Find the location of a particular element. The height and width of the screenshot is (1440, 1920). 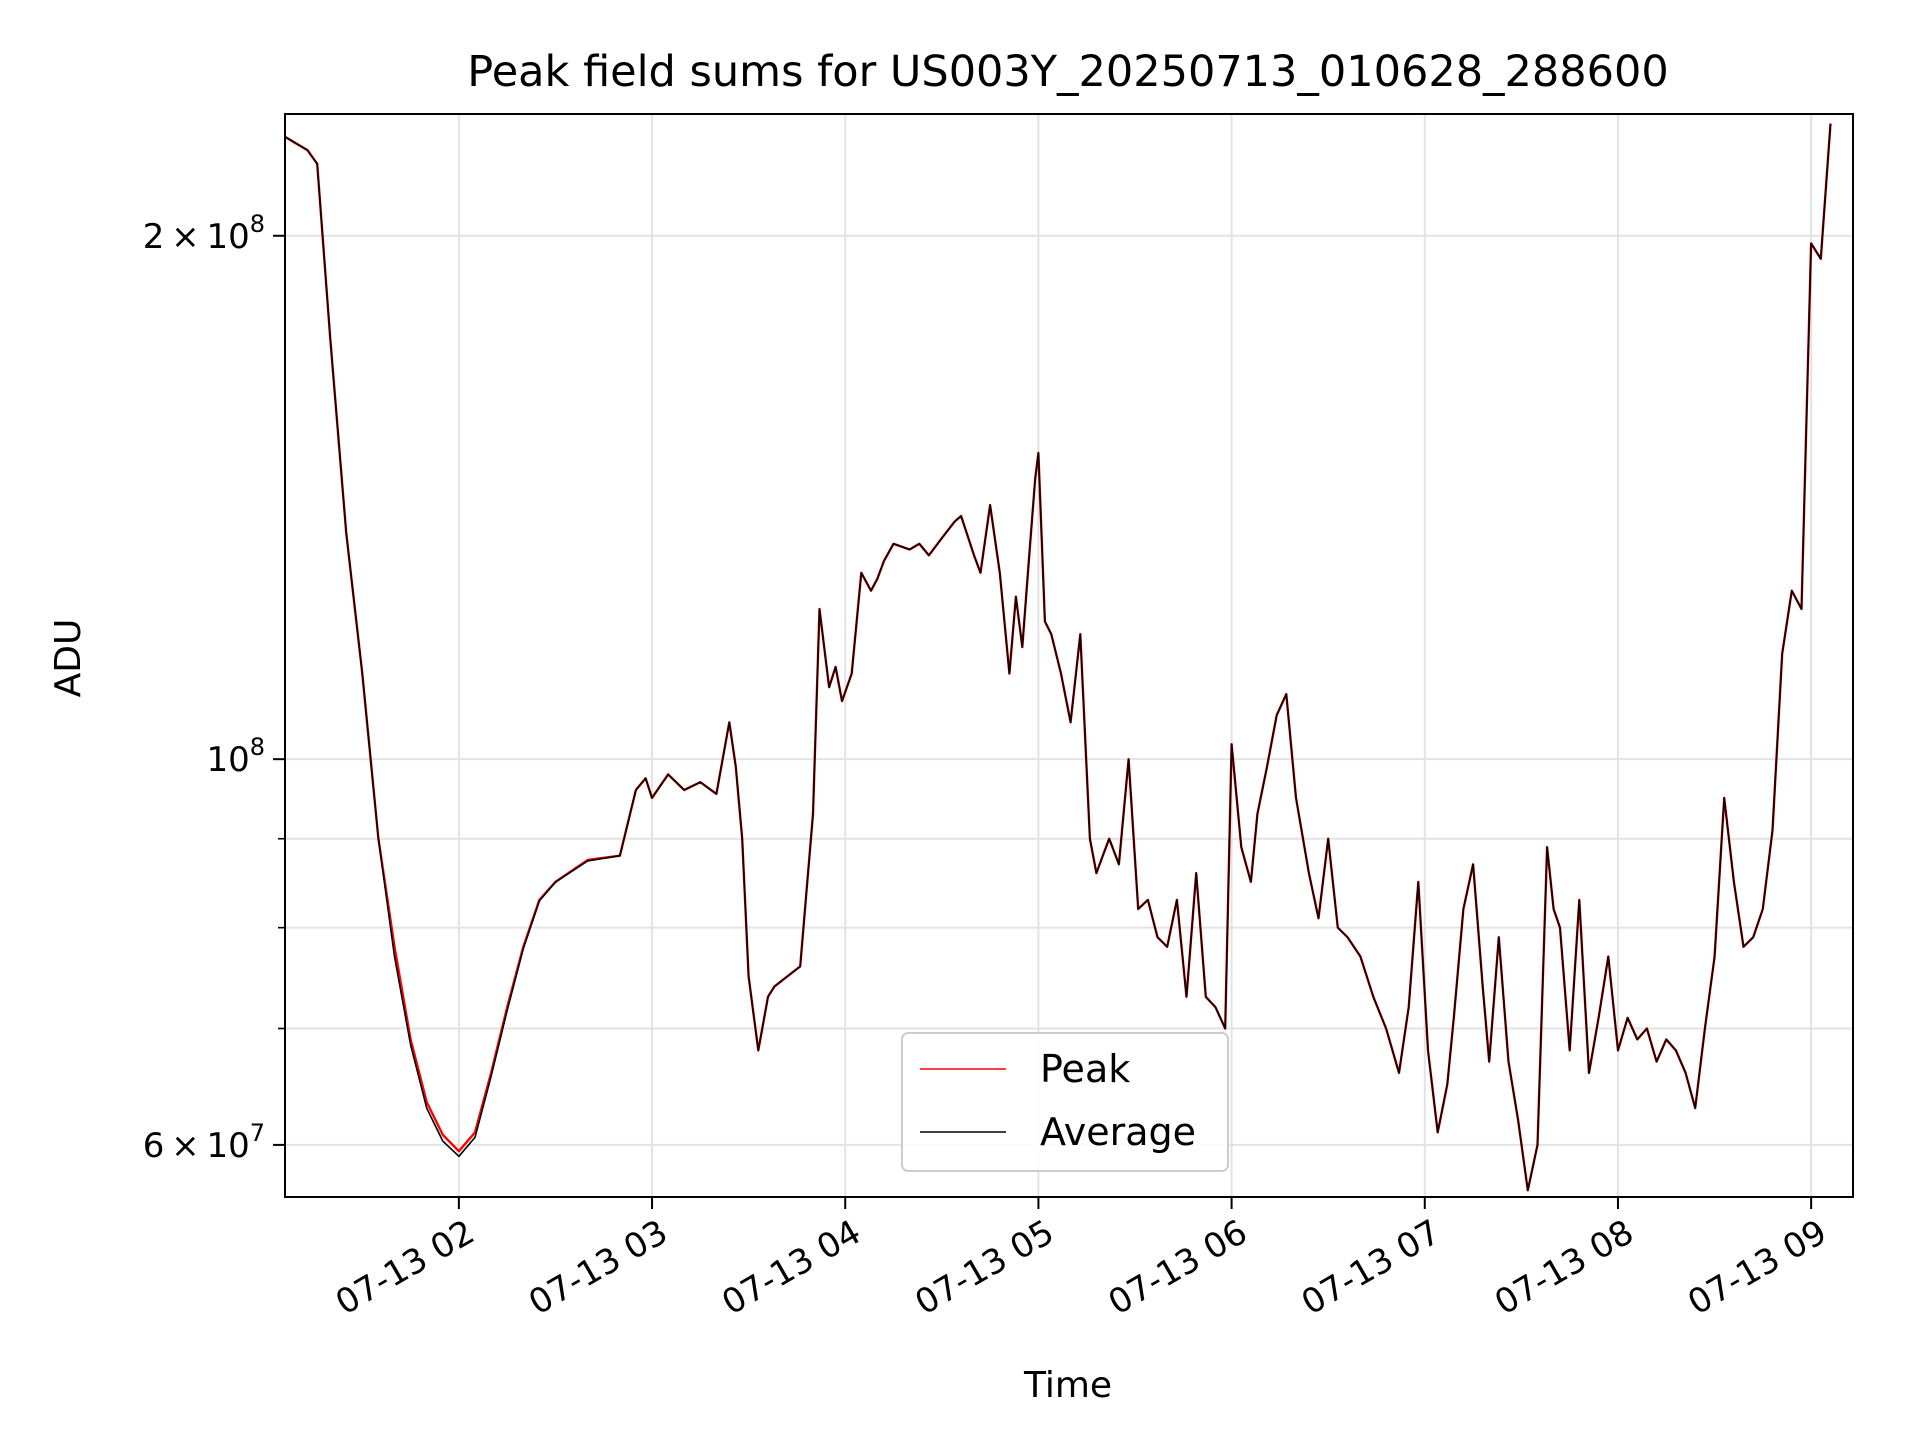

y-tick-label-base: 10 is located at coordinates (227, 760).